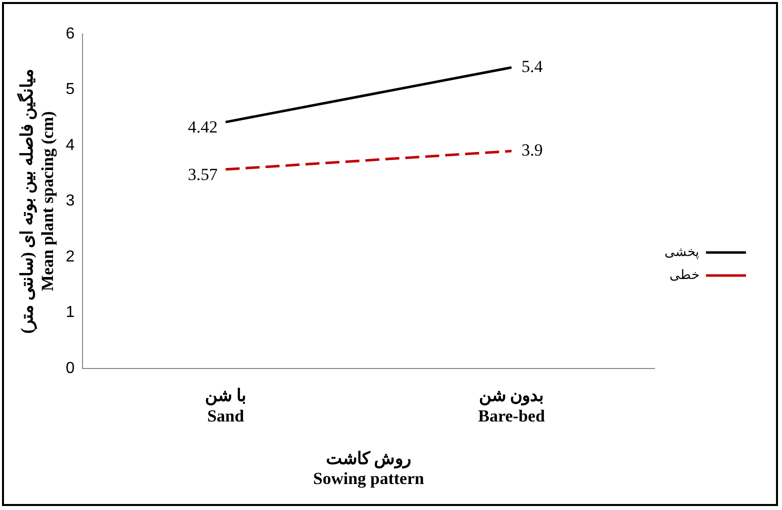  I want to click on data-label: 3.9, so click(532, 150).